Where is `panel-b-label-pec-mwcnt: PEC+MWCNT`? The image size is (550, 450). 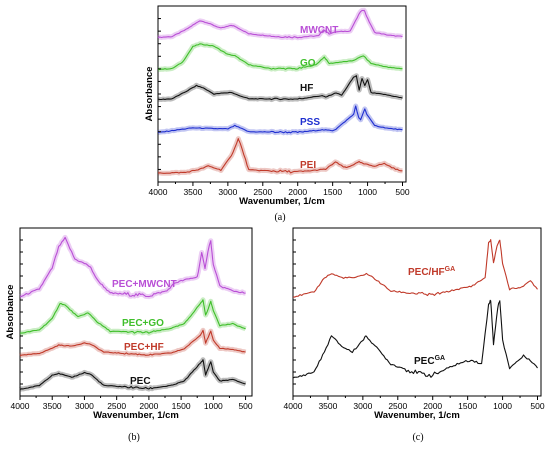 panel-b-label-pec-mwcnt: PEC+MWCNT is located at coordinates (144, 284).